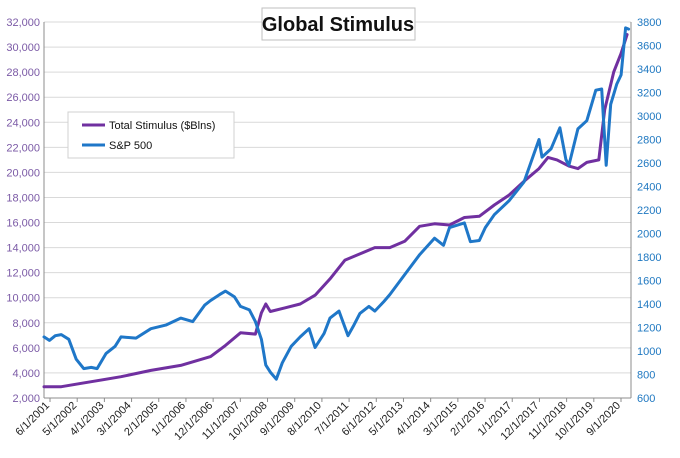 The width and height of the screenshot is (680, 458). Describe the element at coordinates (649, 141) in the screenshot. I see `right-tick-label: 2800` at that location.